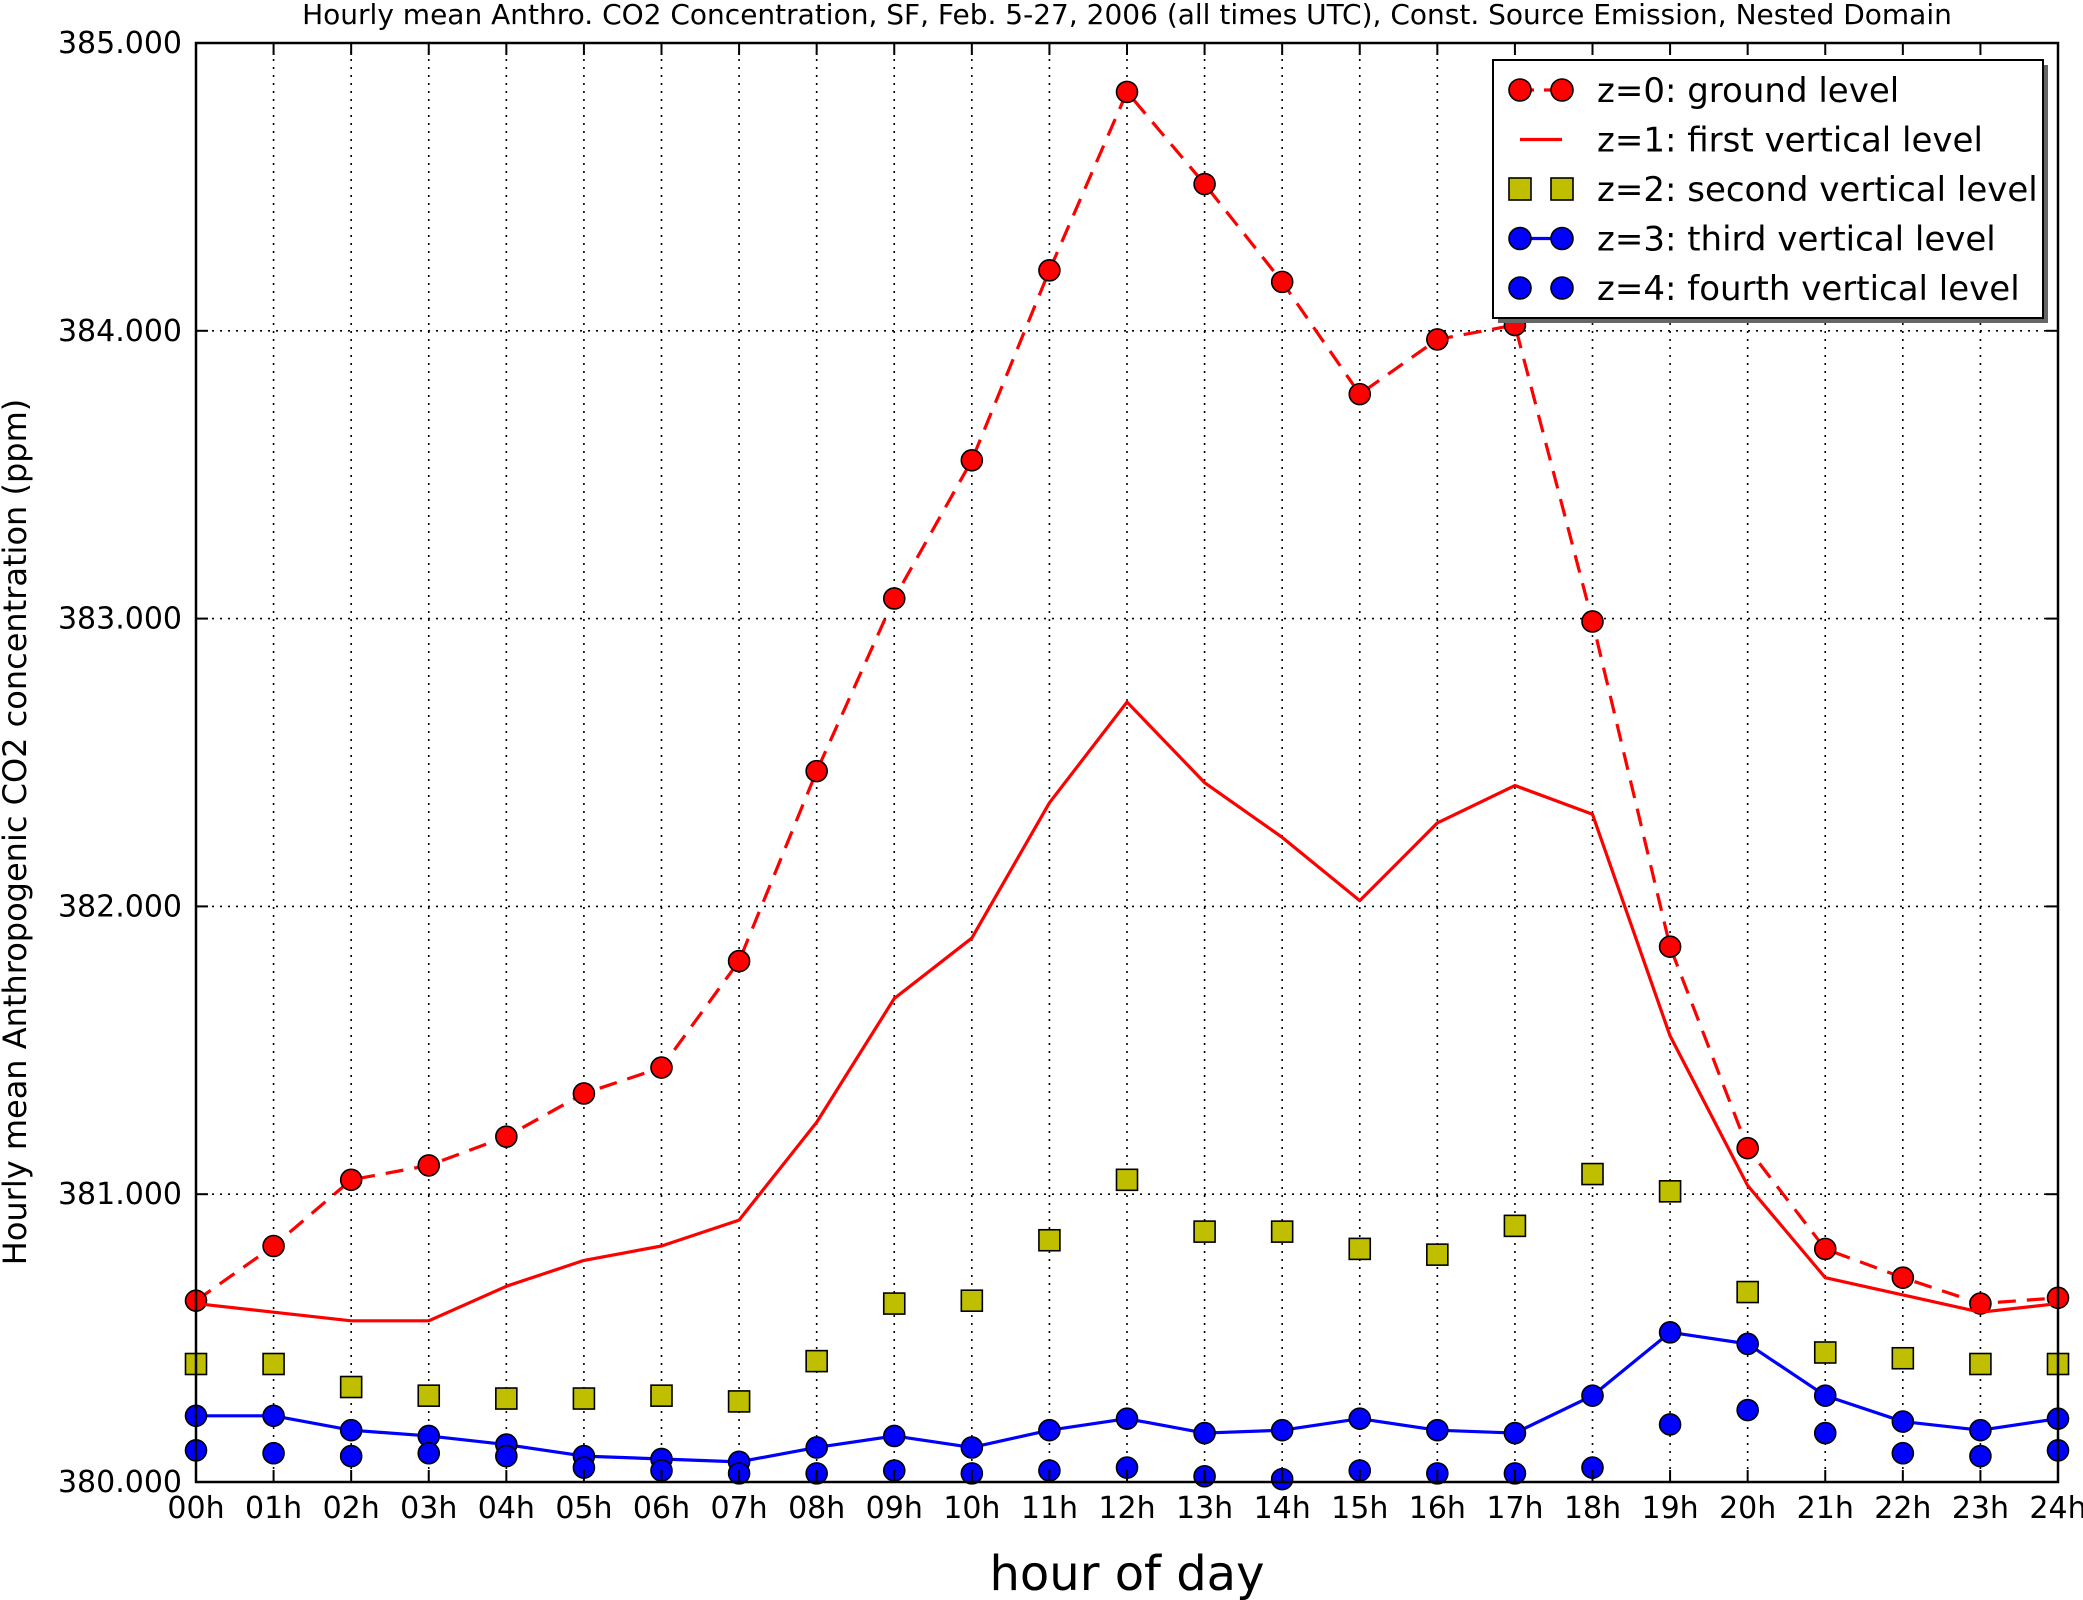  I want to click on x-tick-label: 01h, so click(273, 1508).